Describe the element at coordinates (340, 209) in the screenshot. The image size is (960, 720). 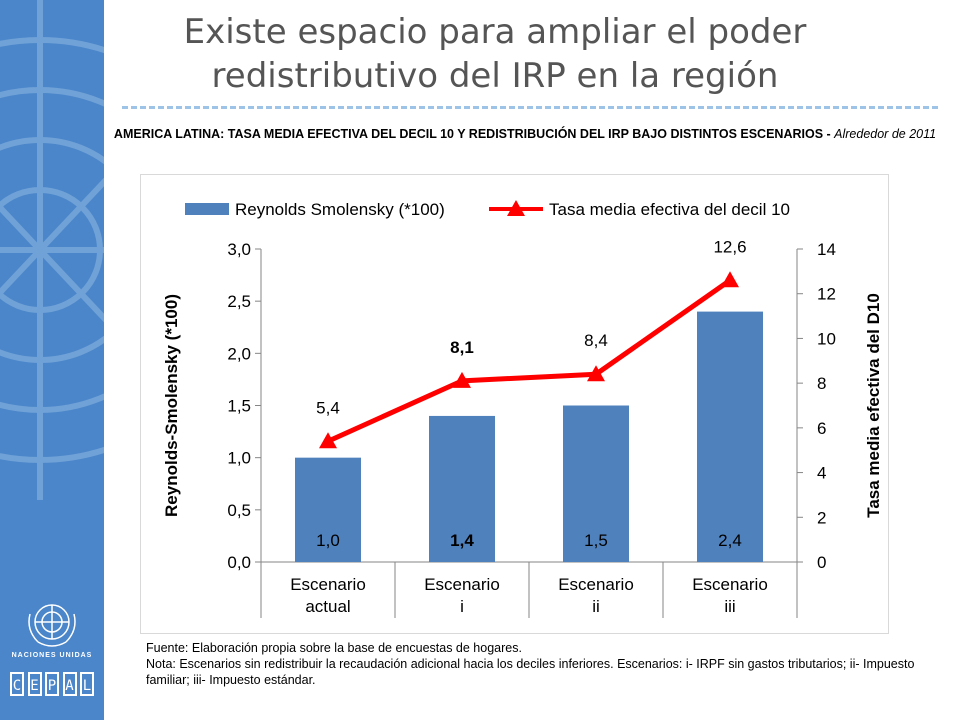
I see `legend-label-bars: Reynolds Smolensky (*100)` at that location.